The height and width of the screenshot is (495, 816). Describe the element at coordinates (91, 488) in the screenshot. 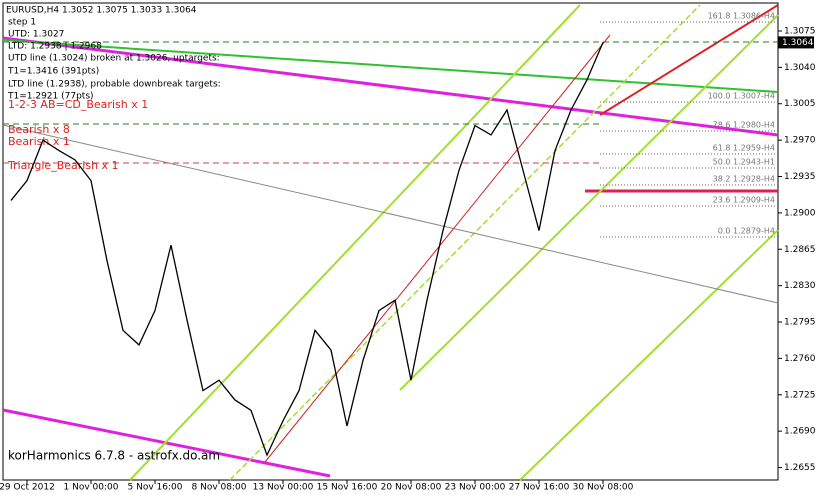

I see `x-tick-label: 1 Nov 00:00` at that location.